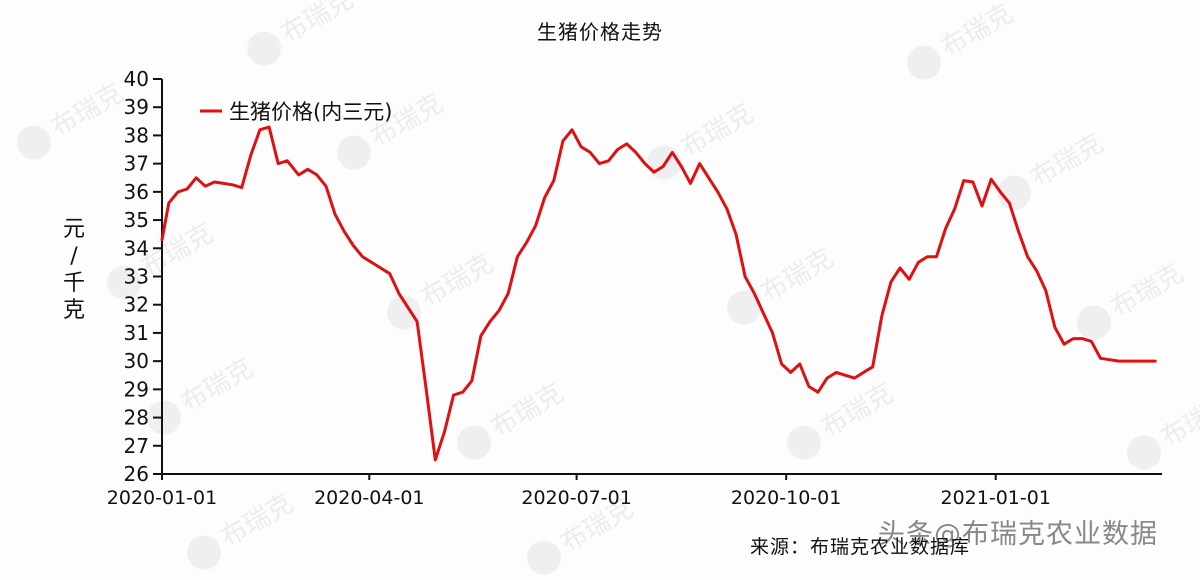  Describe the element at coordinates (786, 498) in the screenshot. I see `x-tick-label: 2020-10-01` at that location.